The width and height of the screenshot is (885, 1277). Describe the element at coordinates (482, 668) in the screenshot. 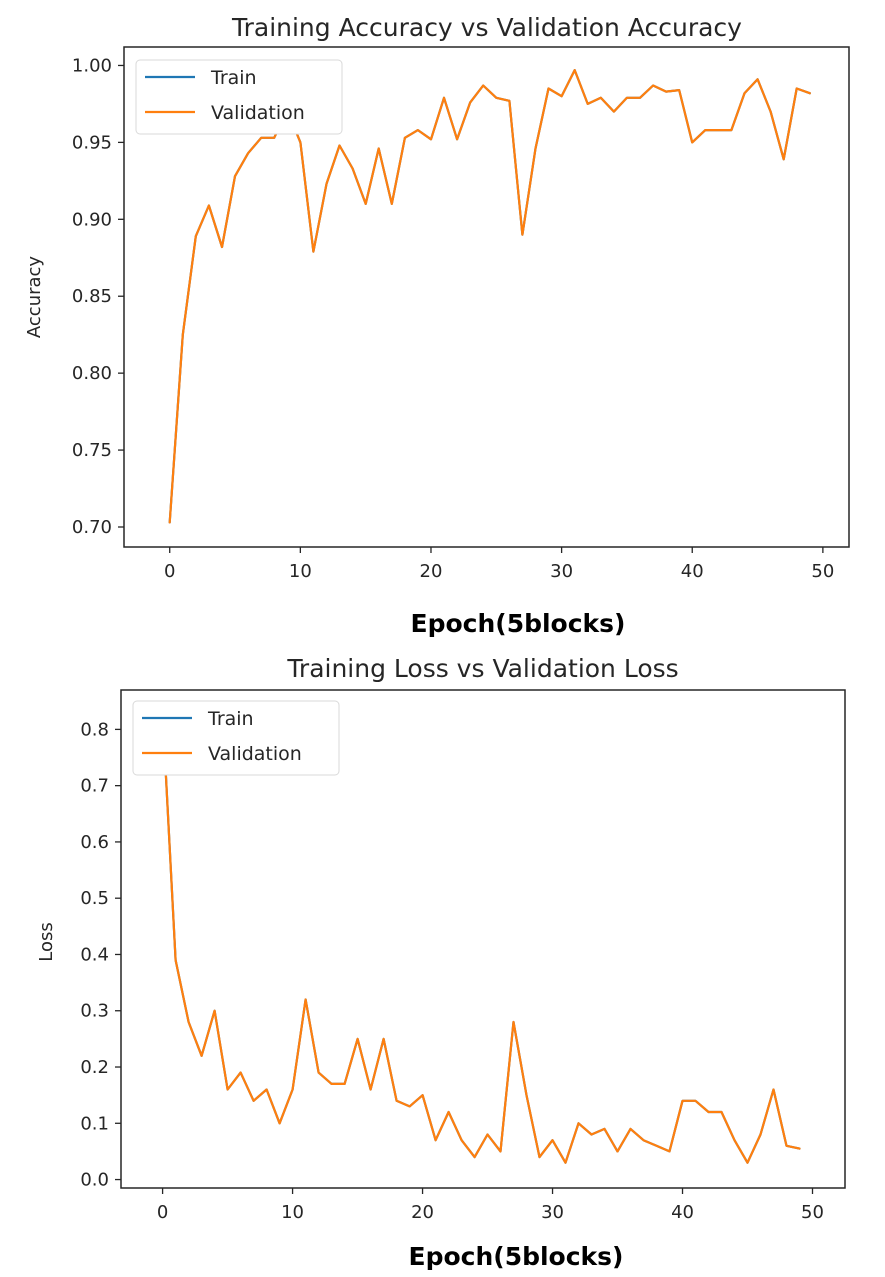

I see `loss-chart-title: Training Loss vs Validation Loss` at that location.